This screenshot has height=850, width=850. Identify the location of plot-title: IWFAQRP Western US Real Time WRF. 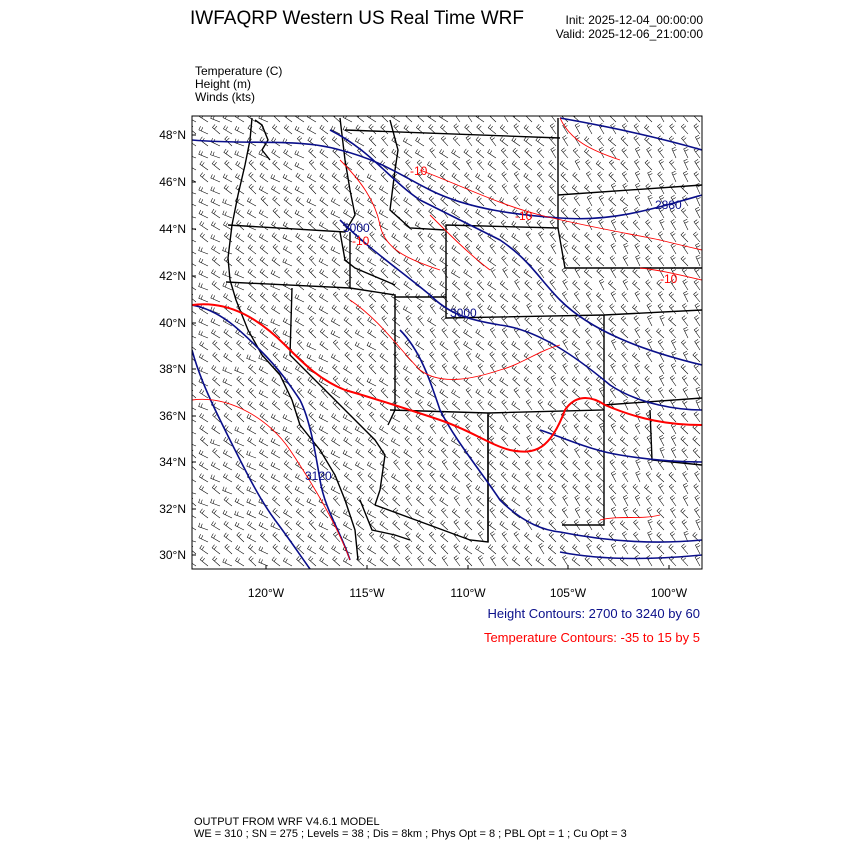
(357, 18).